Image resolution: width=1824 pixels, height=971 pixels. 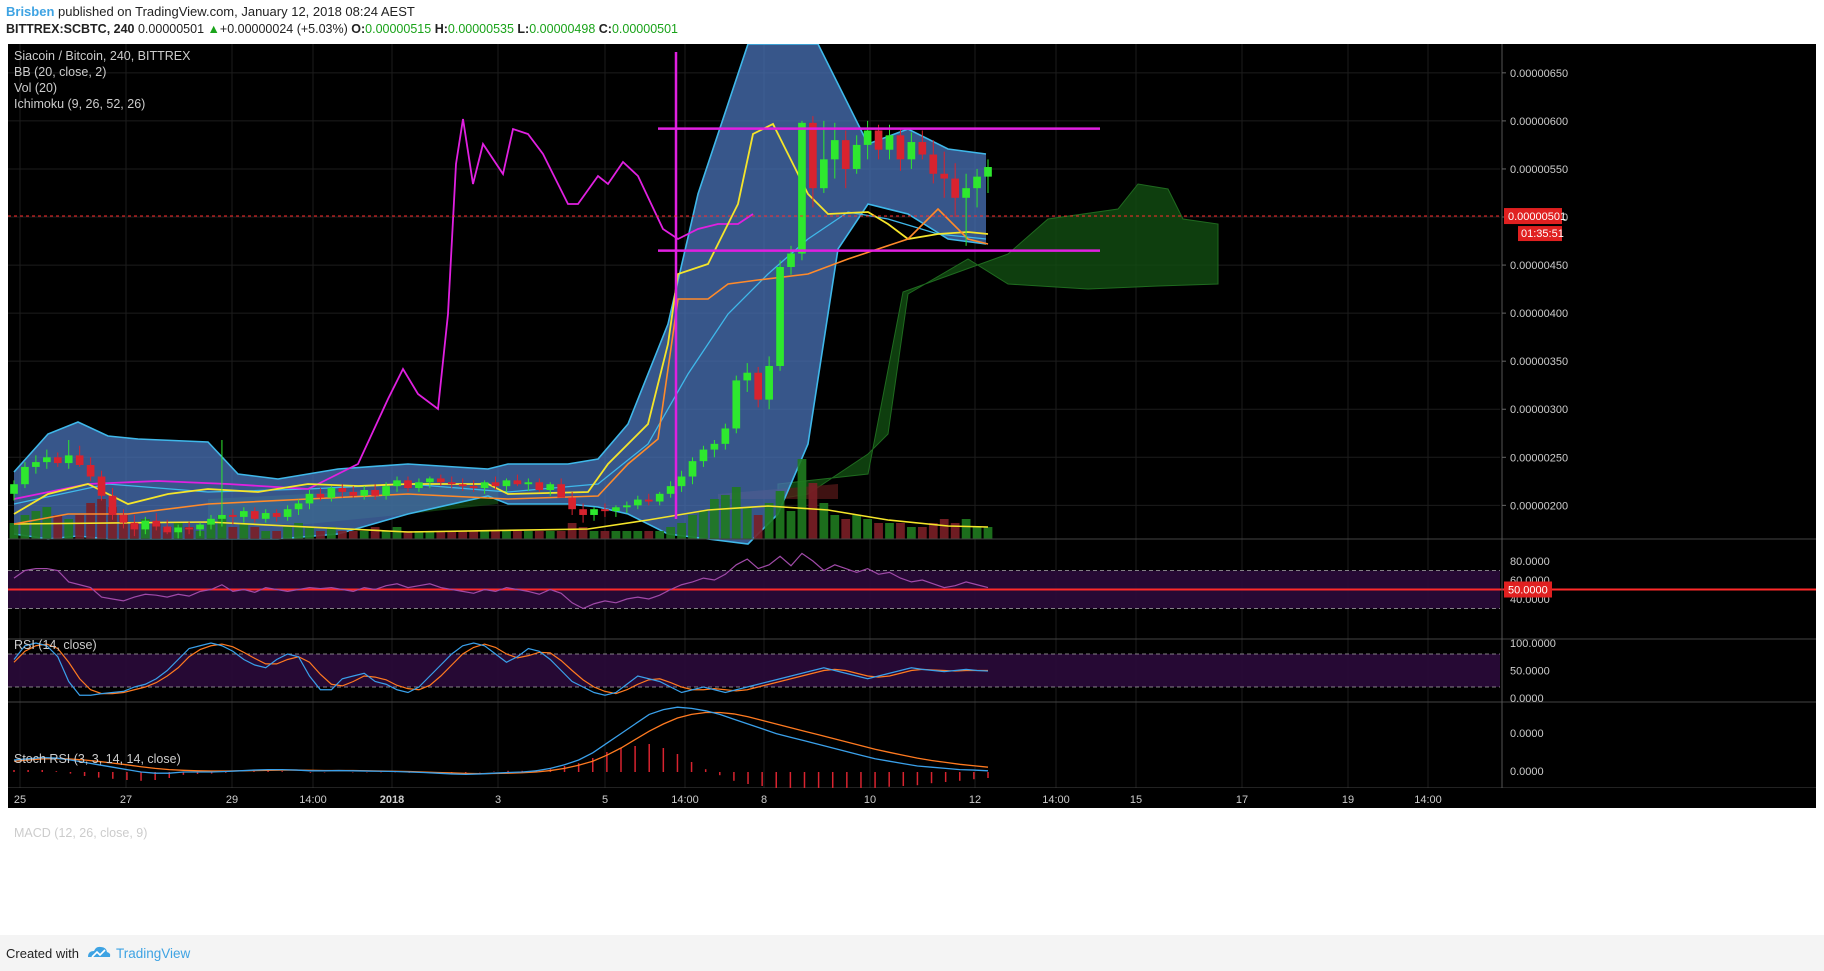 What do you see at coordinates (99, 953) in the screenshot?
I see `tradingview-logo-icon` at bounding box center [99, 953].